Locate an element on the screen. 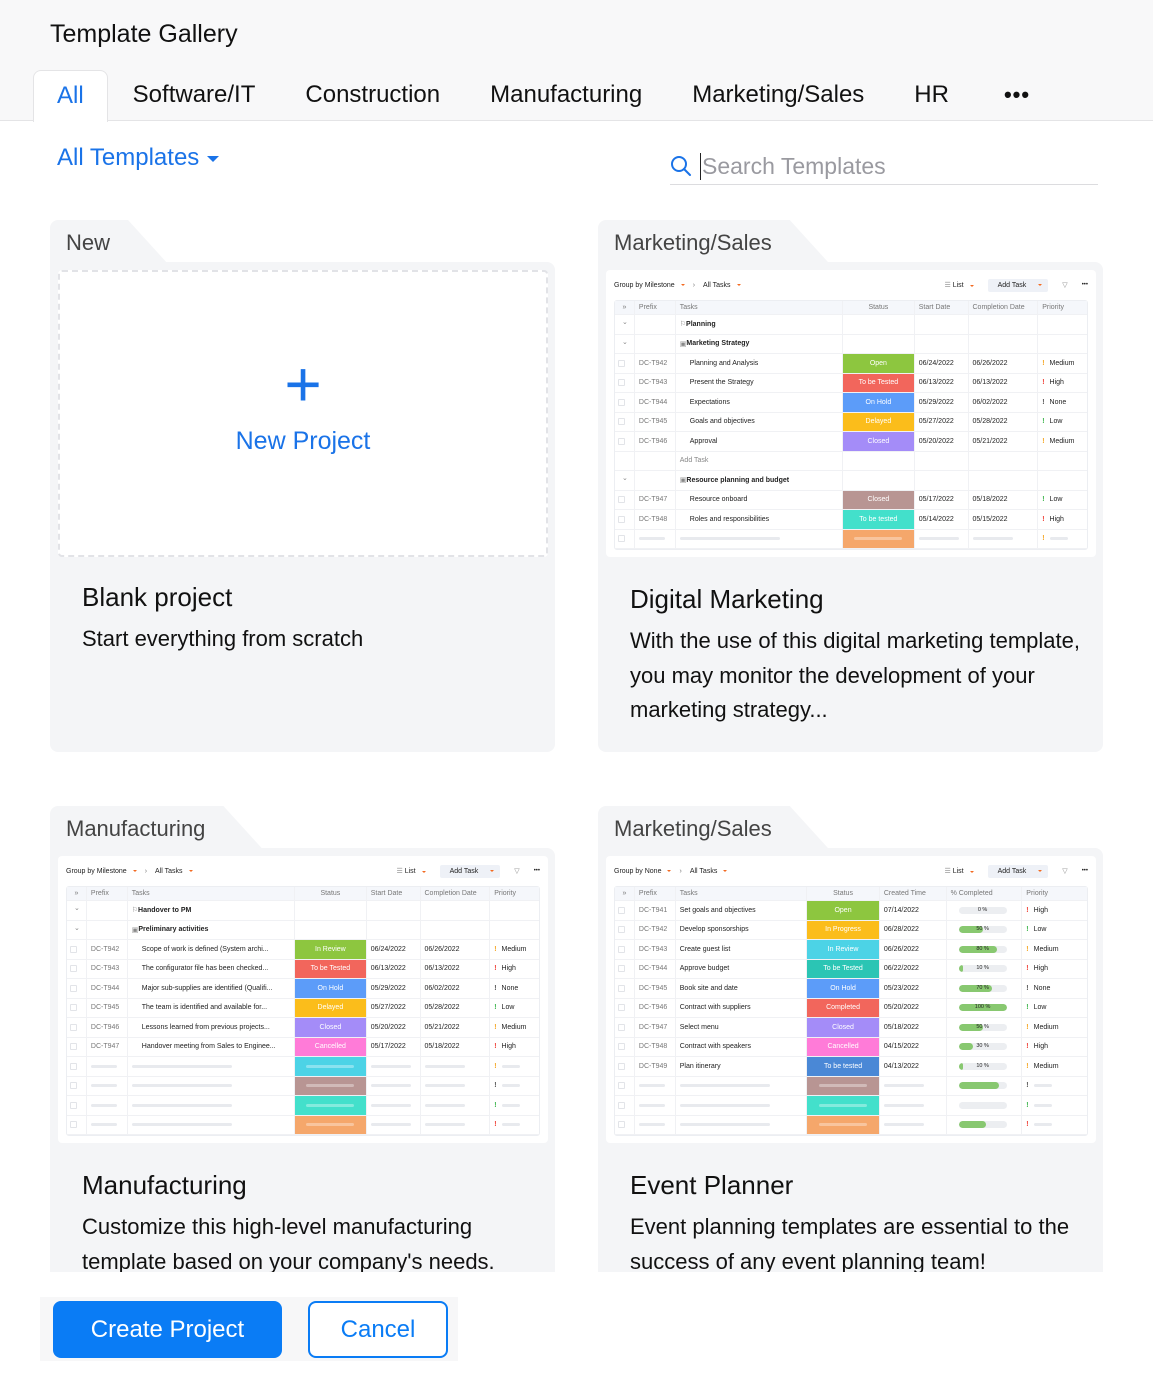  status-badge: Completed is located at coordinates (843, 1008).